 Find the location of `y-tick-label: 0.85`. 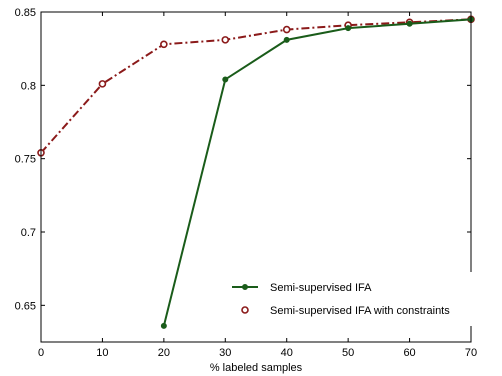

y-tick-label: 0.85 is located at coordinates (25, 13).